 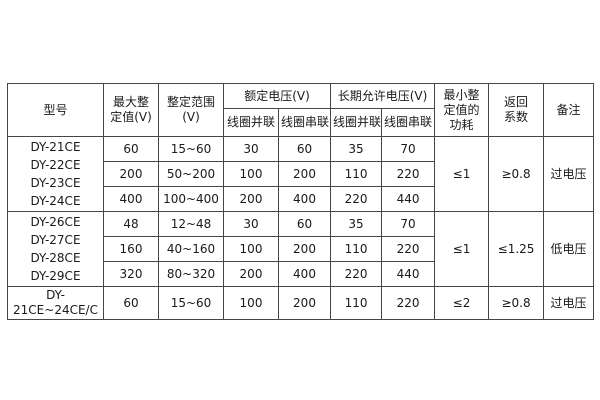 What do you see at coordinates (462, 174) in the screenshot?
I see `cell-min-power-group-a: ≤1` at bounding box center [462, 174].